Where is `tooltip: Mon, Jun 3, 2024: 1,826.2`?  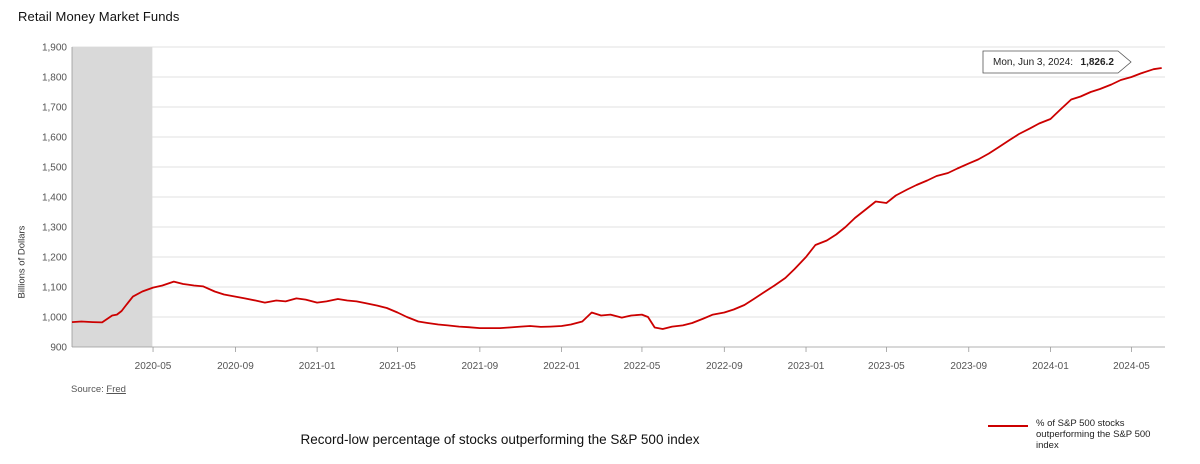 tooltip: Mon, Jun 3, 2024: 1,826.2 is located at coordinates (1057, 62).